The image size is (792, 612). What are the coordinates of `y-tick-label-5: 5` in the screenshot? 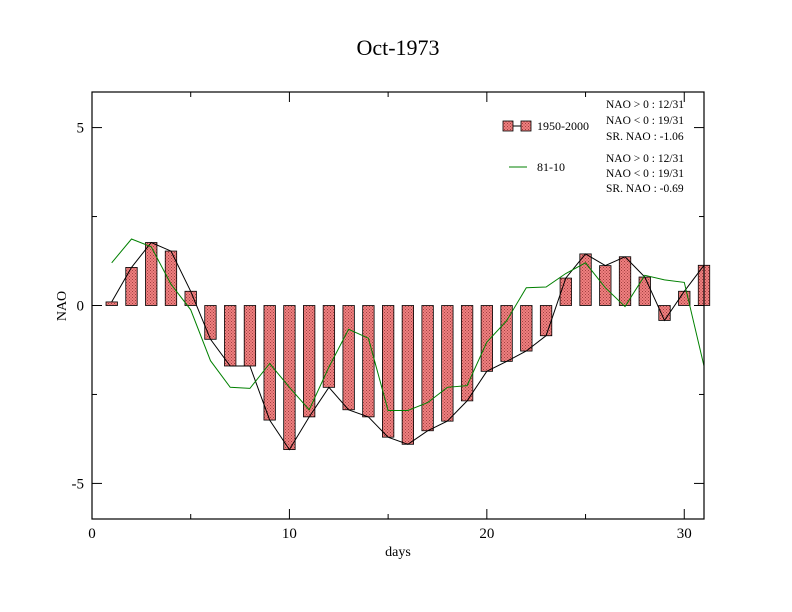 It's located at (81, 129).